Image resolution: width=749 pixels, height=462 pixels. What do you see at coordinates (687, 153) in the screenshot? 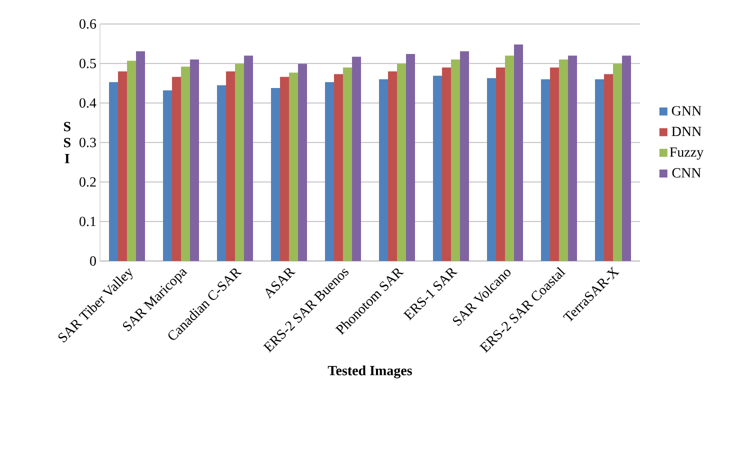
I see `legend-label: Fuzzy` at bounding box center [687, 153].